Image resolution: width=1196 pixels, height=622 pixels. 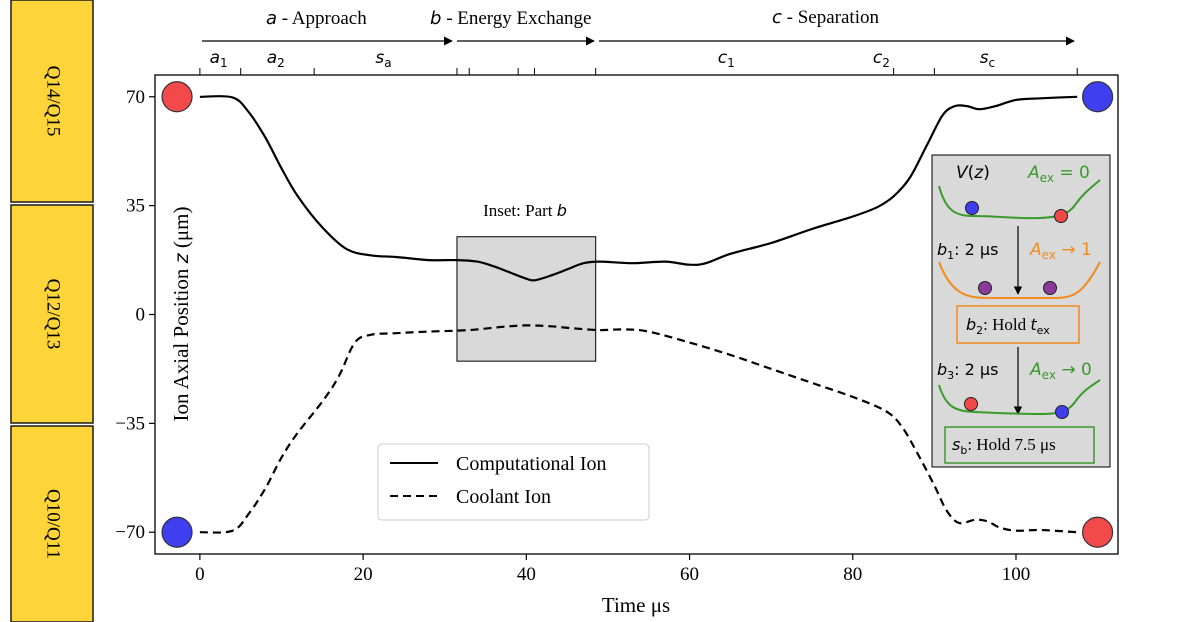 What do you see at coordinates (1060, 251) in the screenshot?
I see `diagram-aex-to1: Aex → 1` at bounding box center [1060, 251].